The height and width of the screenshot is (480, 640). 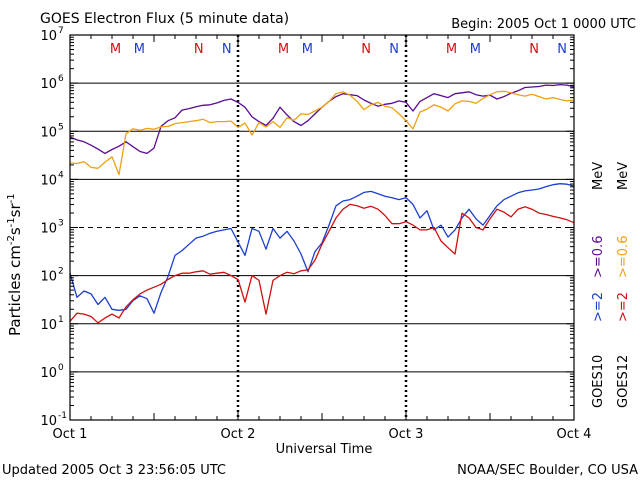 I want to click on legend-sat-b: GOES12, so click(x=623, y=381).